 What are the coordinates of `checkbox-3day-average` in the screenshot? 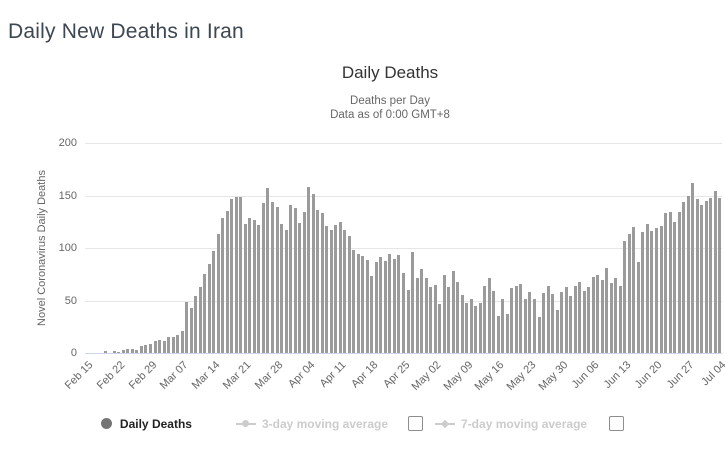 It's located at (416, 423).